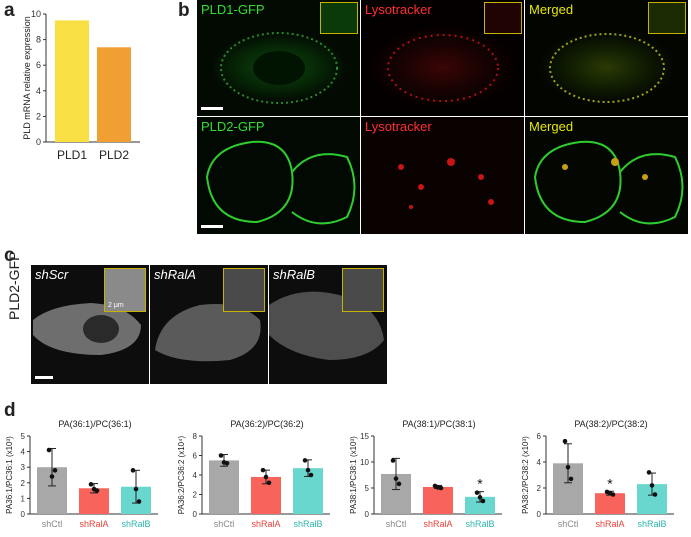  Describe the element at coordinates (212, 108) in the screenshot. I see `scale-bar` at that location.